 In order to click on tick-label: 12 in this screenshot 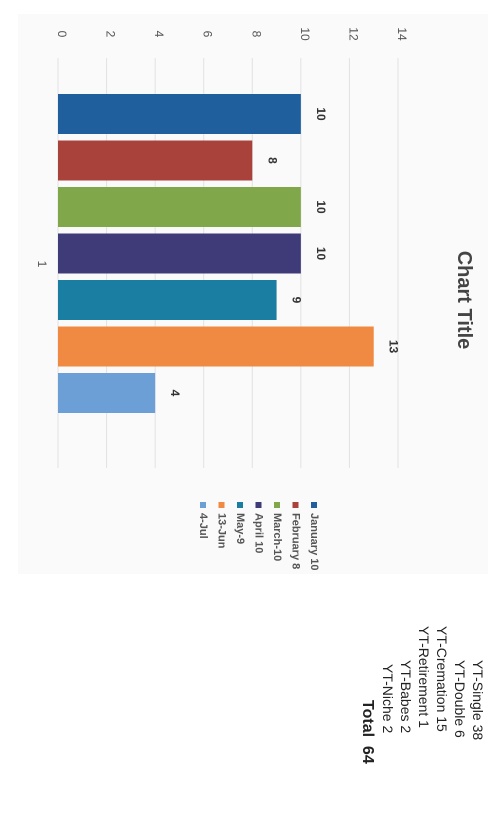, I will do `click(353, 34)`.